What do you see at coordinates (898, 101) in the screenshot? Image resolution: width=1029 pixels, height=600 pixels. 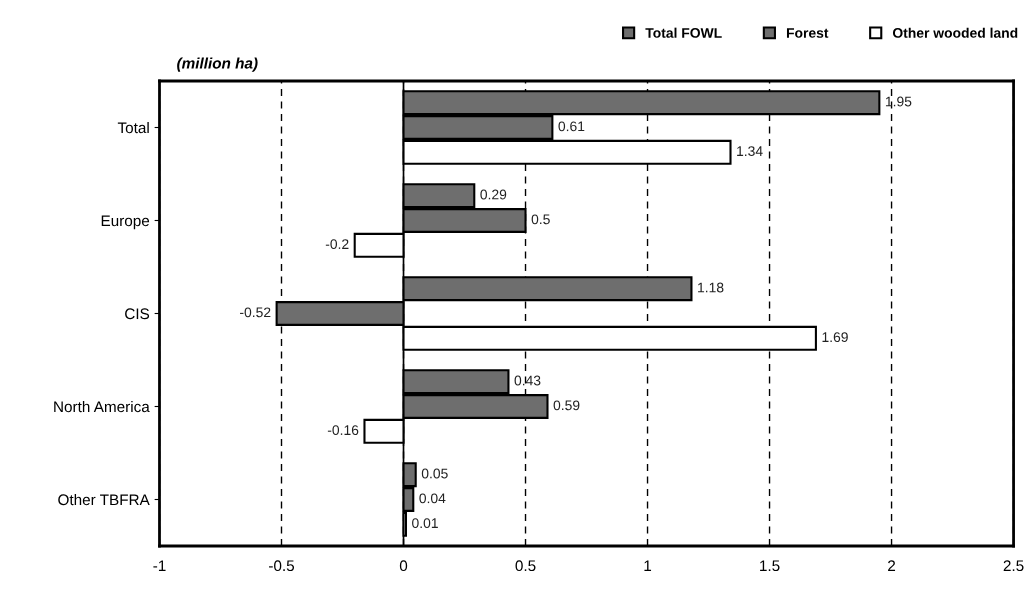 I see `data-label: 1.95` at bounding box center [898, 101].